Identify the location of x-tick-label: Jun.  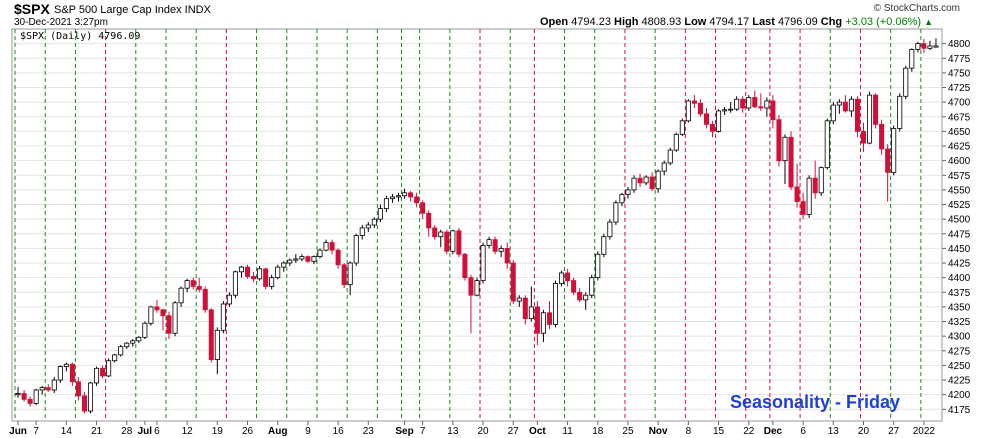
(18, 431).